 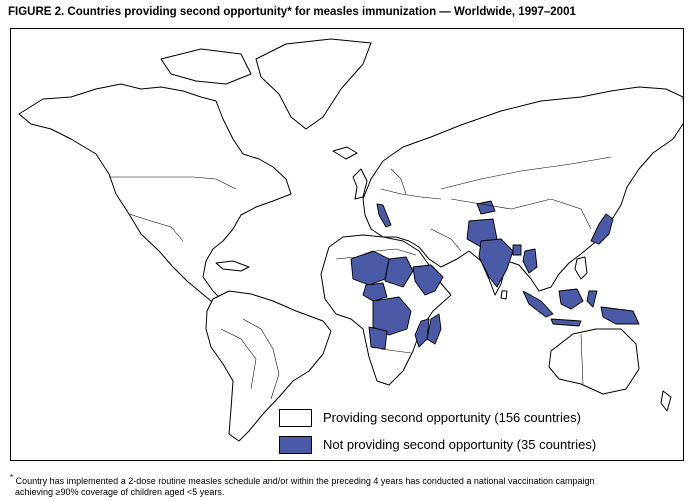 What do you see at coordinates (156, 227) in the screenshot?
I see `us-mexico-border` at bounding box center [156, 227].